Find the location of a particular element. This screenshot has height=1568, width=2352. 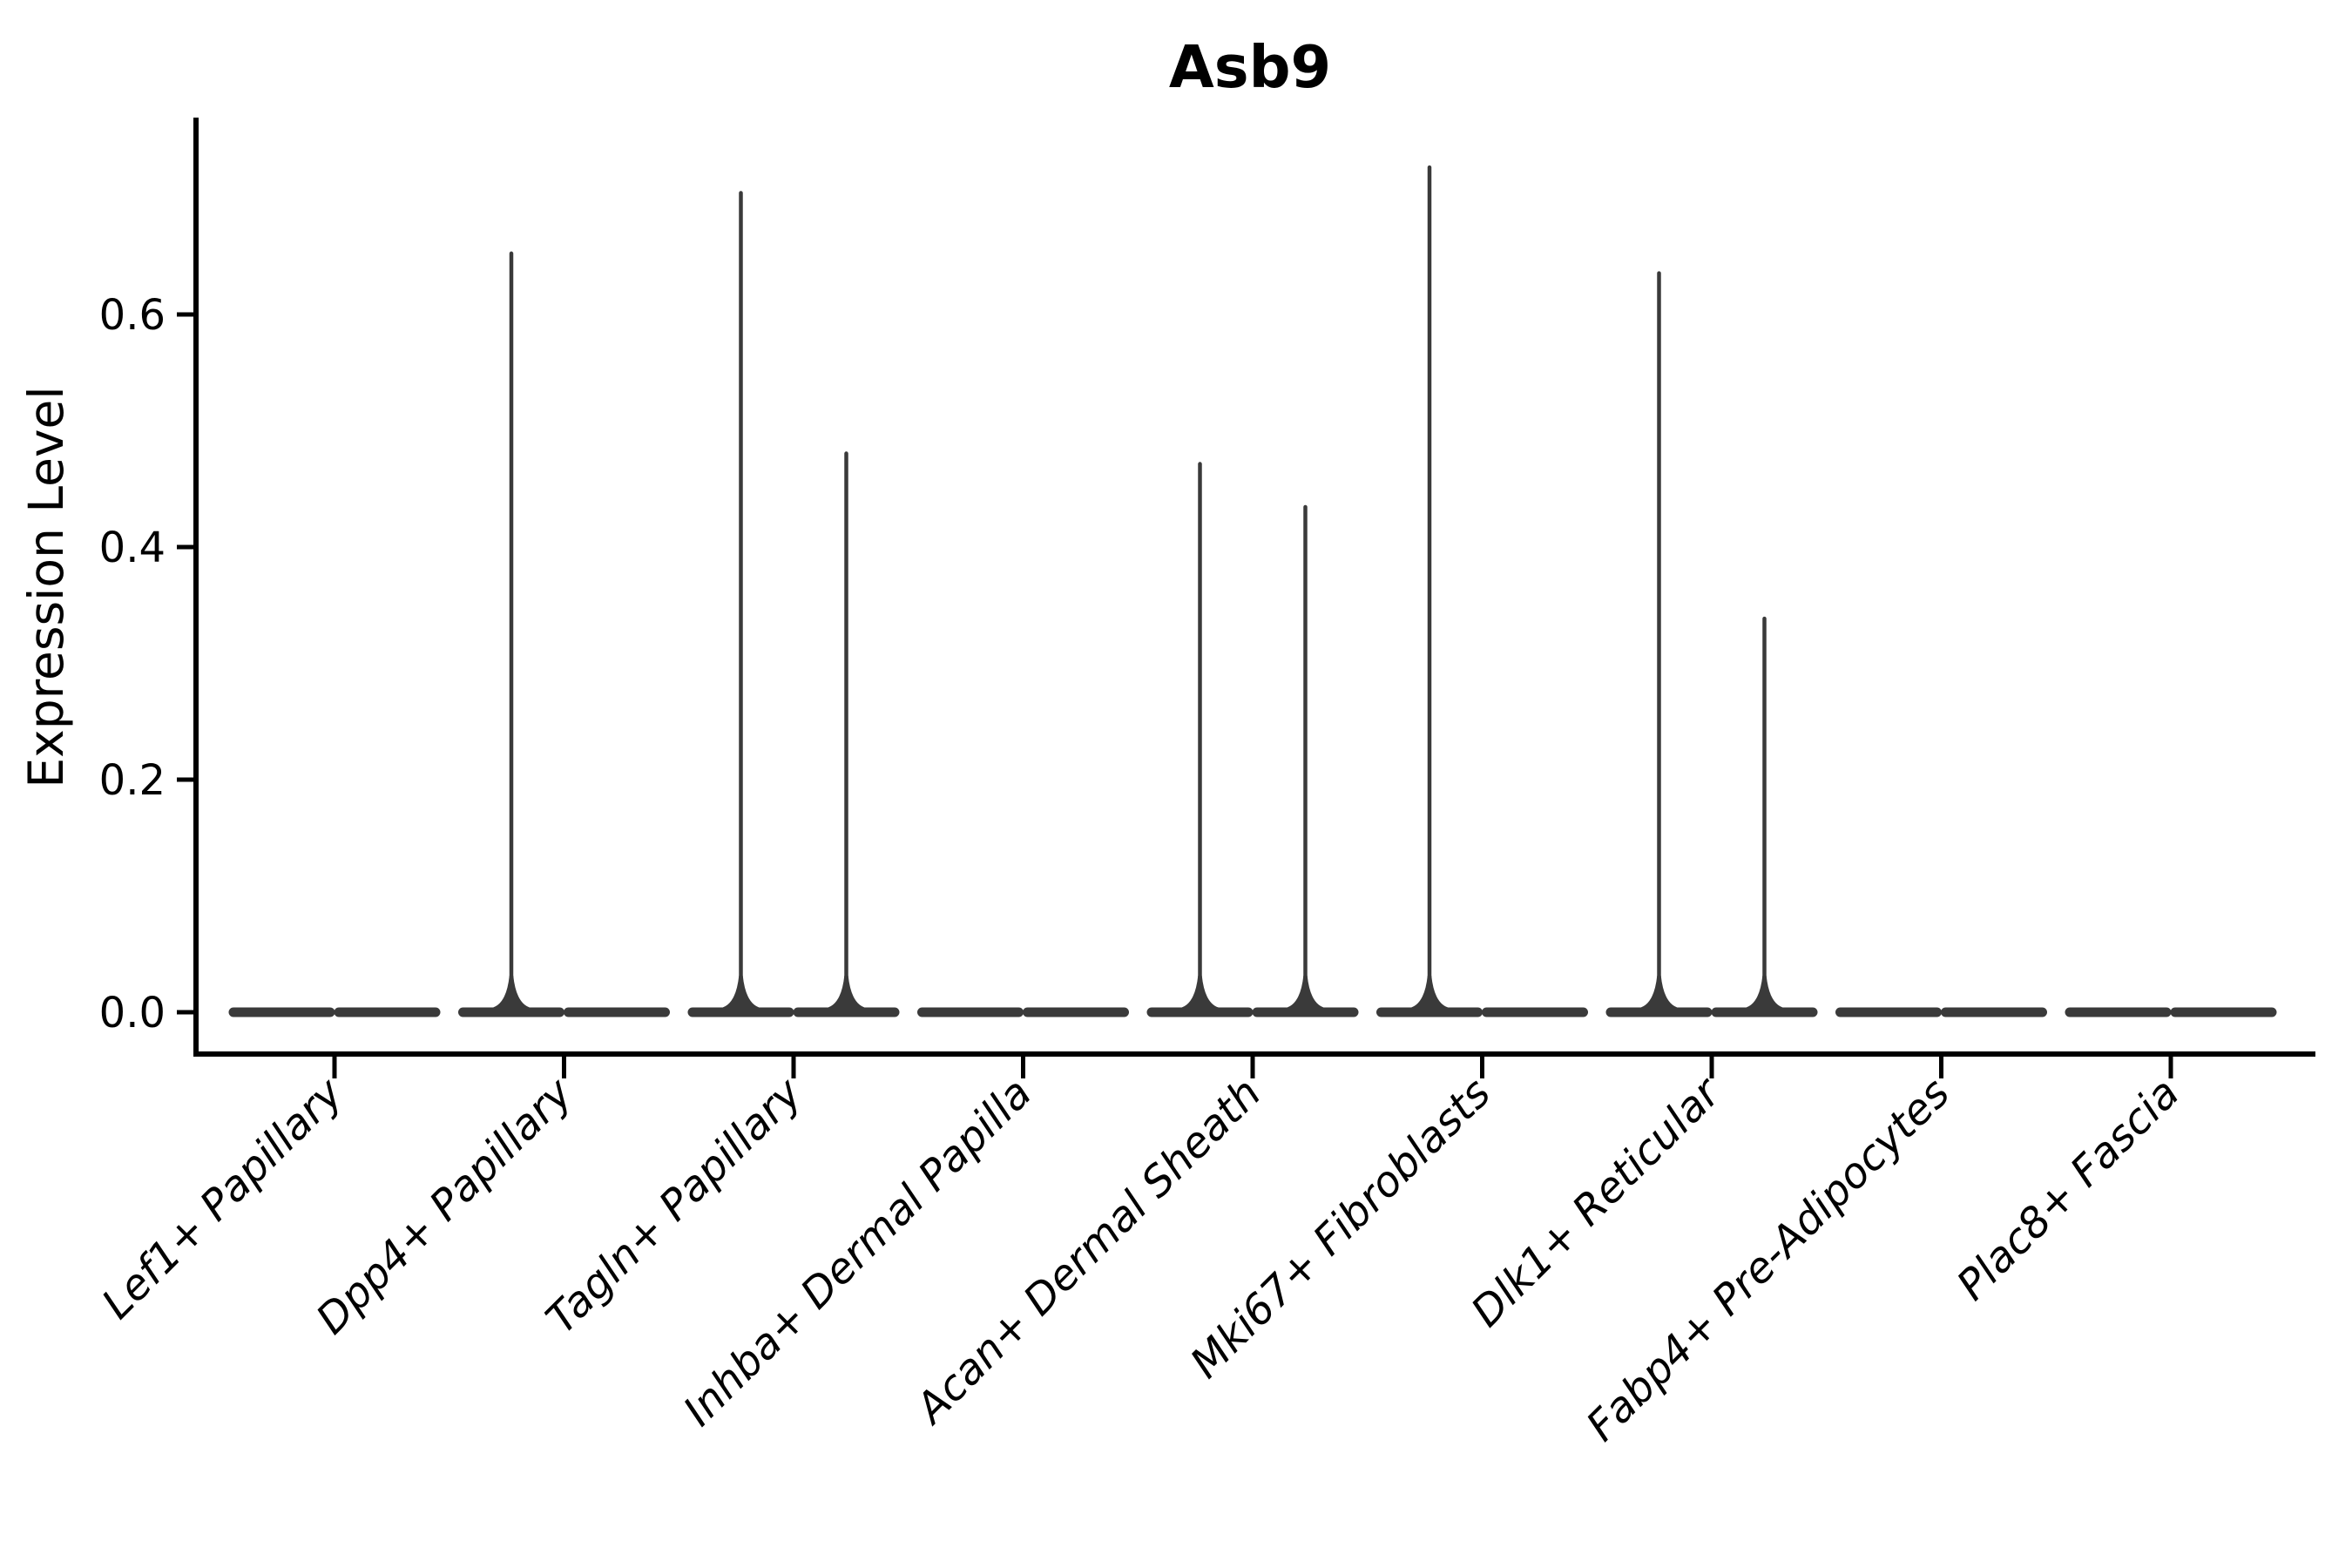

chart-title: Asb9 is located at coordinates (1250, 67).